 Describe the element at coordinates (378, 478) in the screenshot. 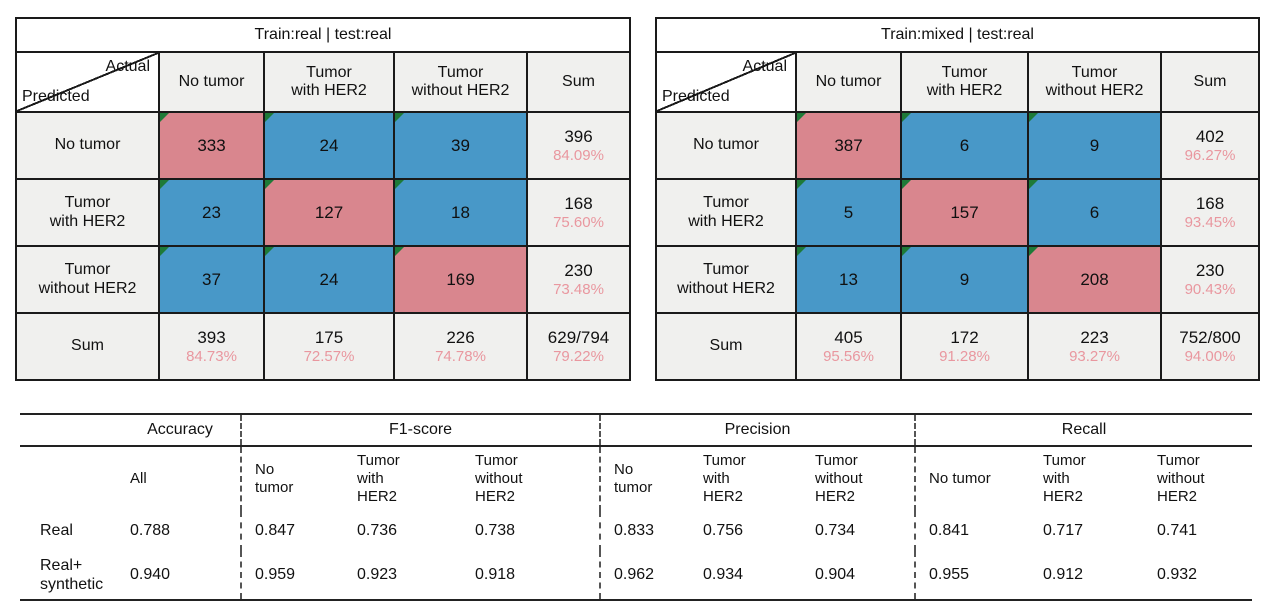

I see `metric-col-header: Tumor with HER2` at that location.